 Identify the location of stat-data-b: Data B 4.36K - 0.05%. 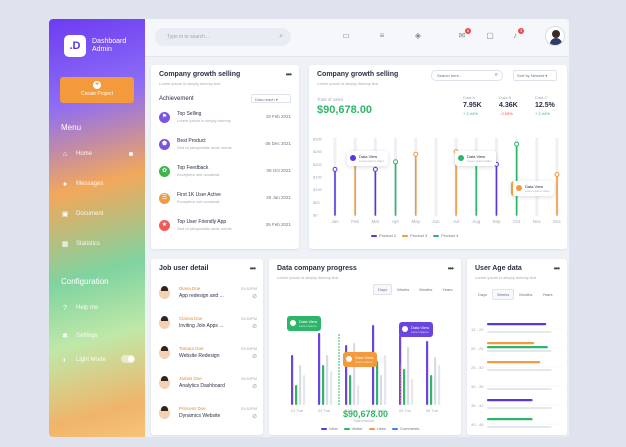
(514, 105).